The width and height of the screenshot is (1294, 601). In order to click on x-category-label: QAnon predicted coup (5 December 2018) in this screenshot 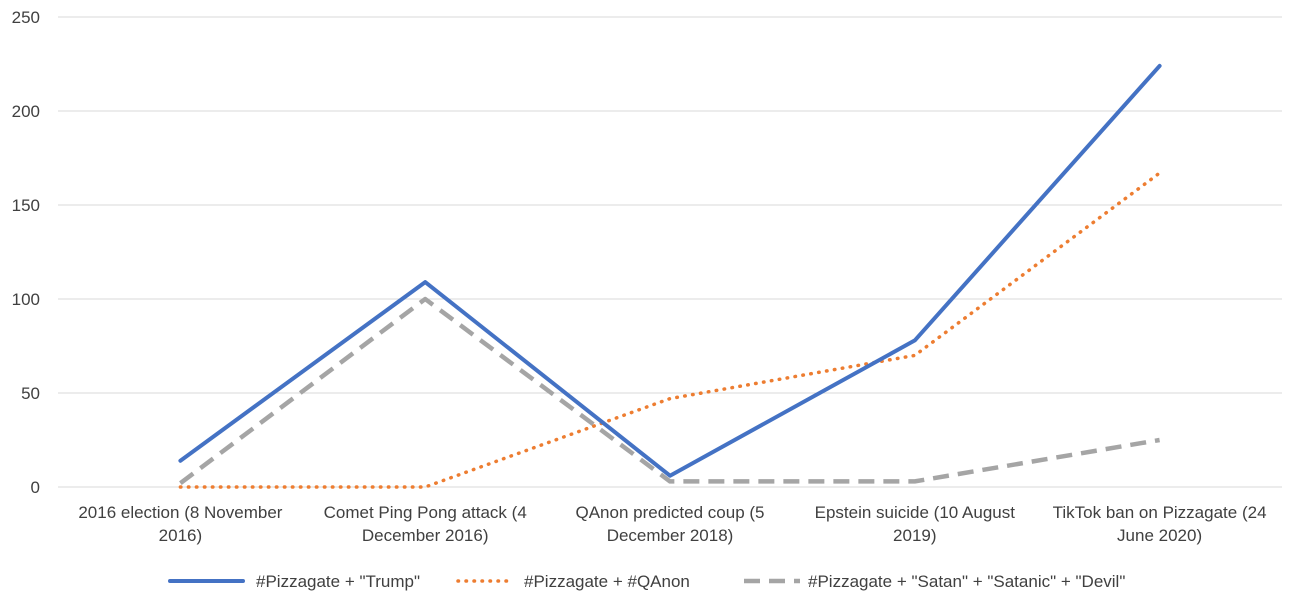, I will do `click(669, 524)`.